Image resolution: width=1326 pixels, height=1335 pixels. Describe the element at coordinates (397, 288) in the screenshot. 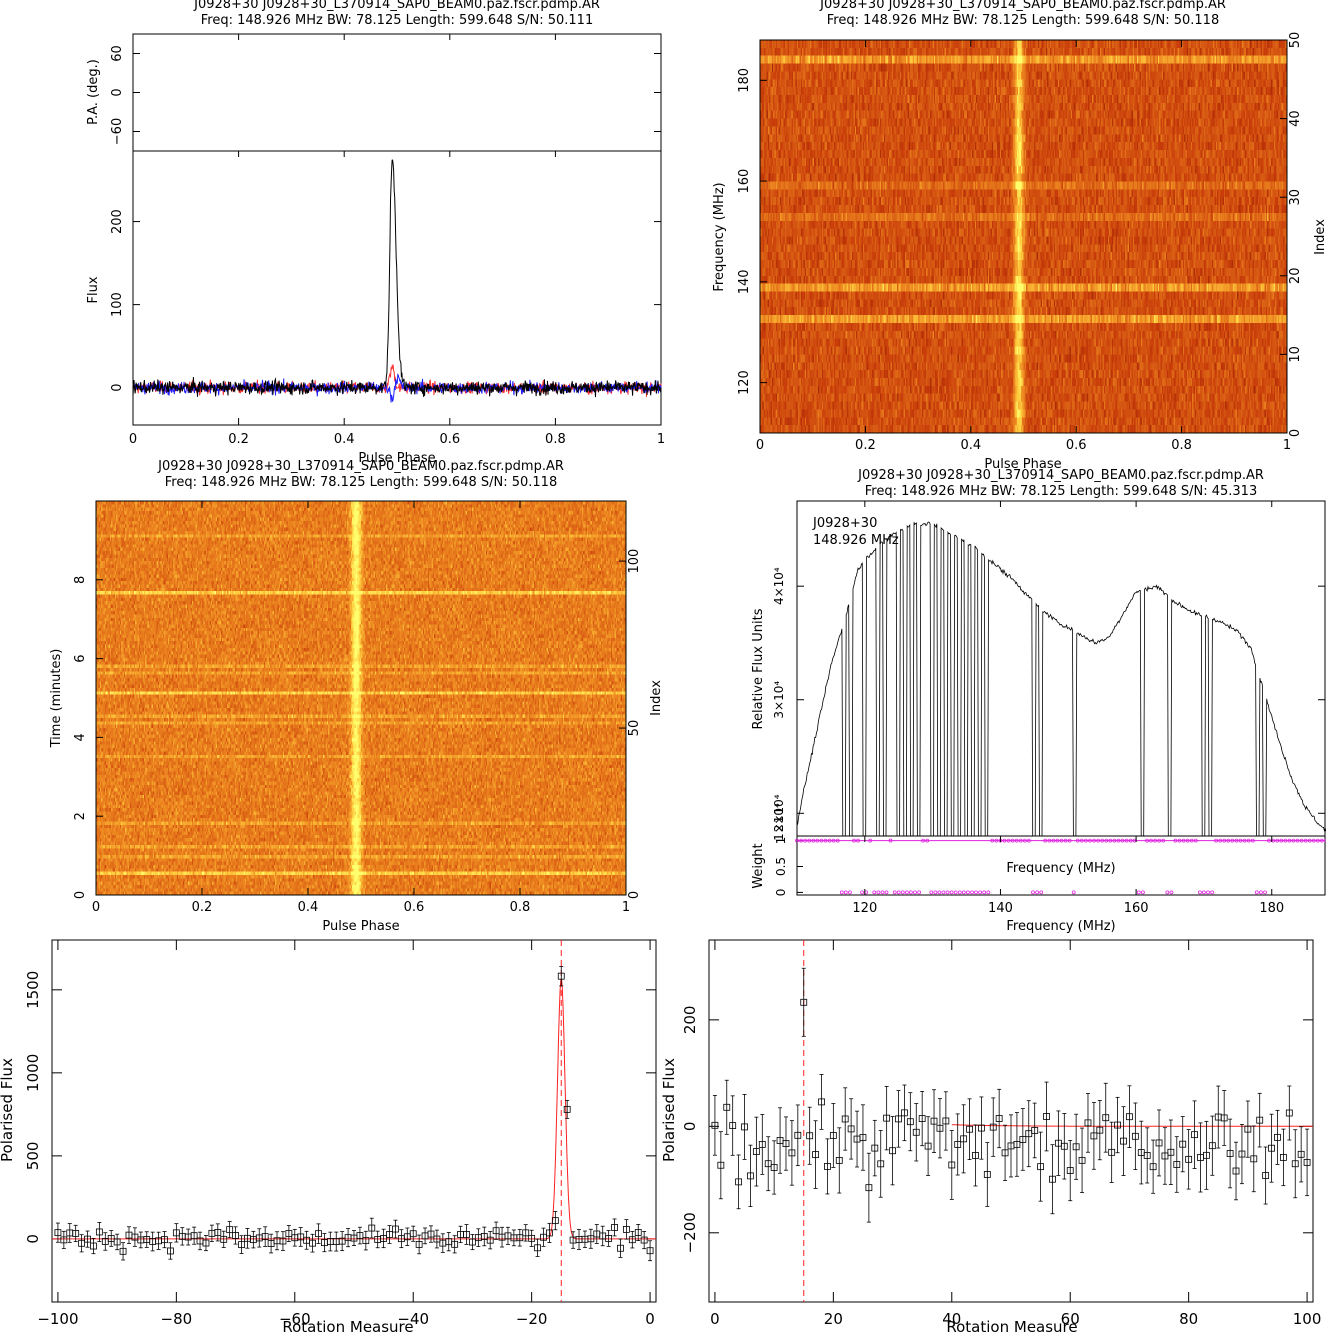

I see `profile-panel-frame` at that location.